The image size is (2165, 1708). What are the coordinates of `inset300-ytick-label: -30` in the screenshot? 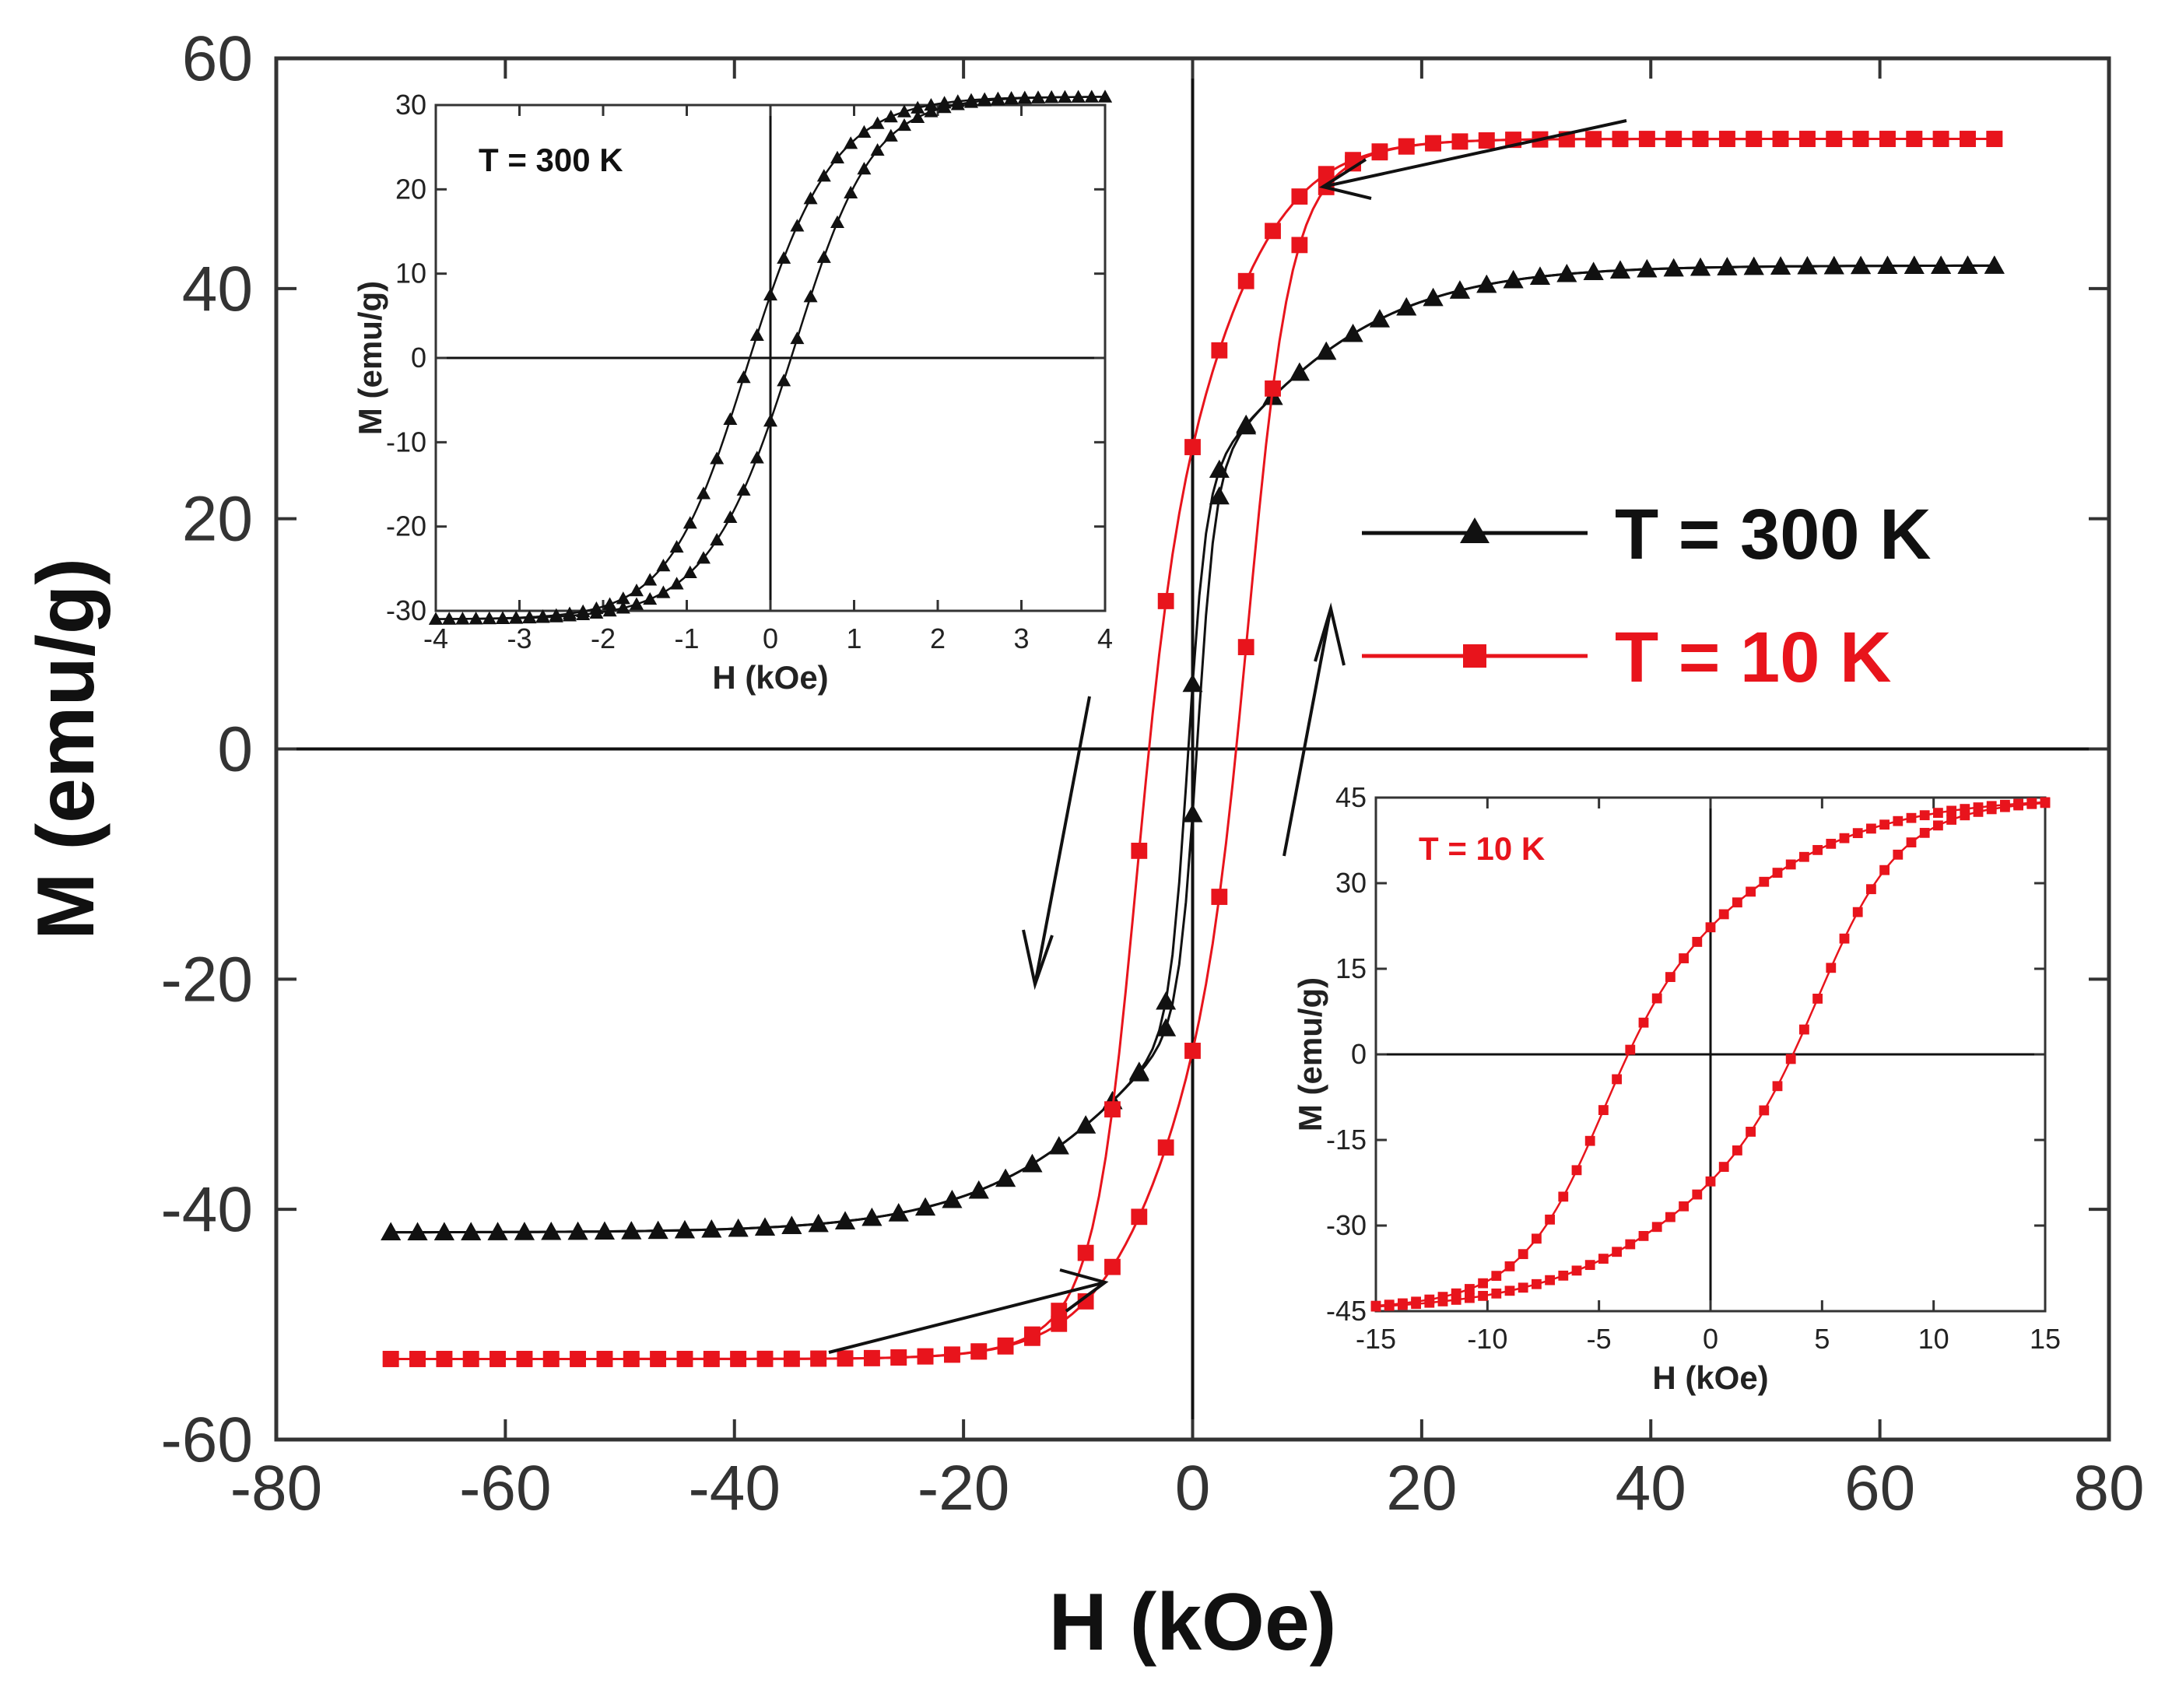 It's located at (406, 610).